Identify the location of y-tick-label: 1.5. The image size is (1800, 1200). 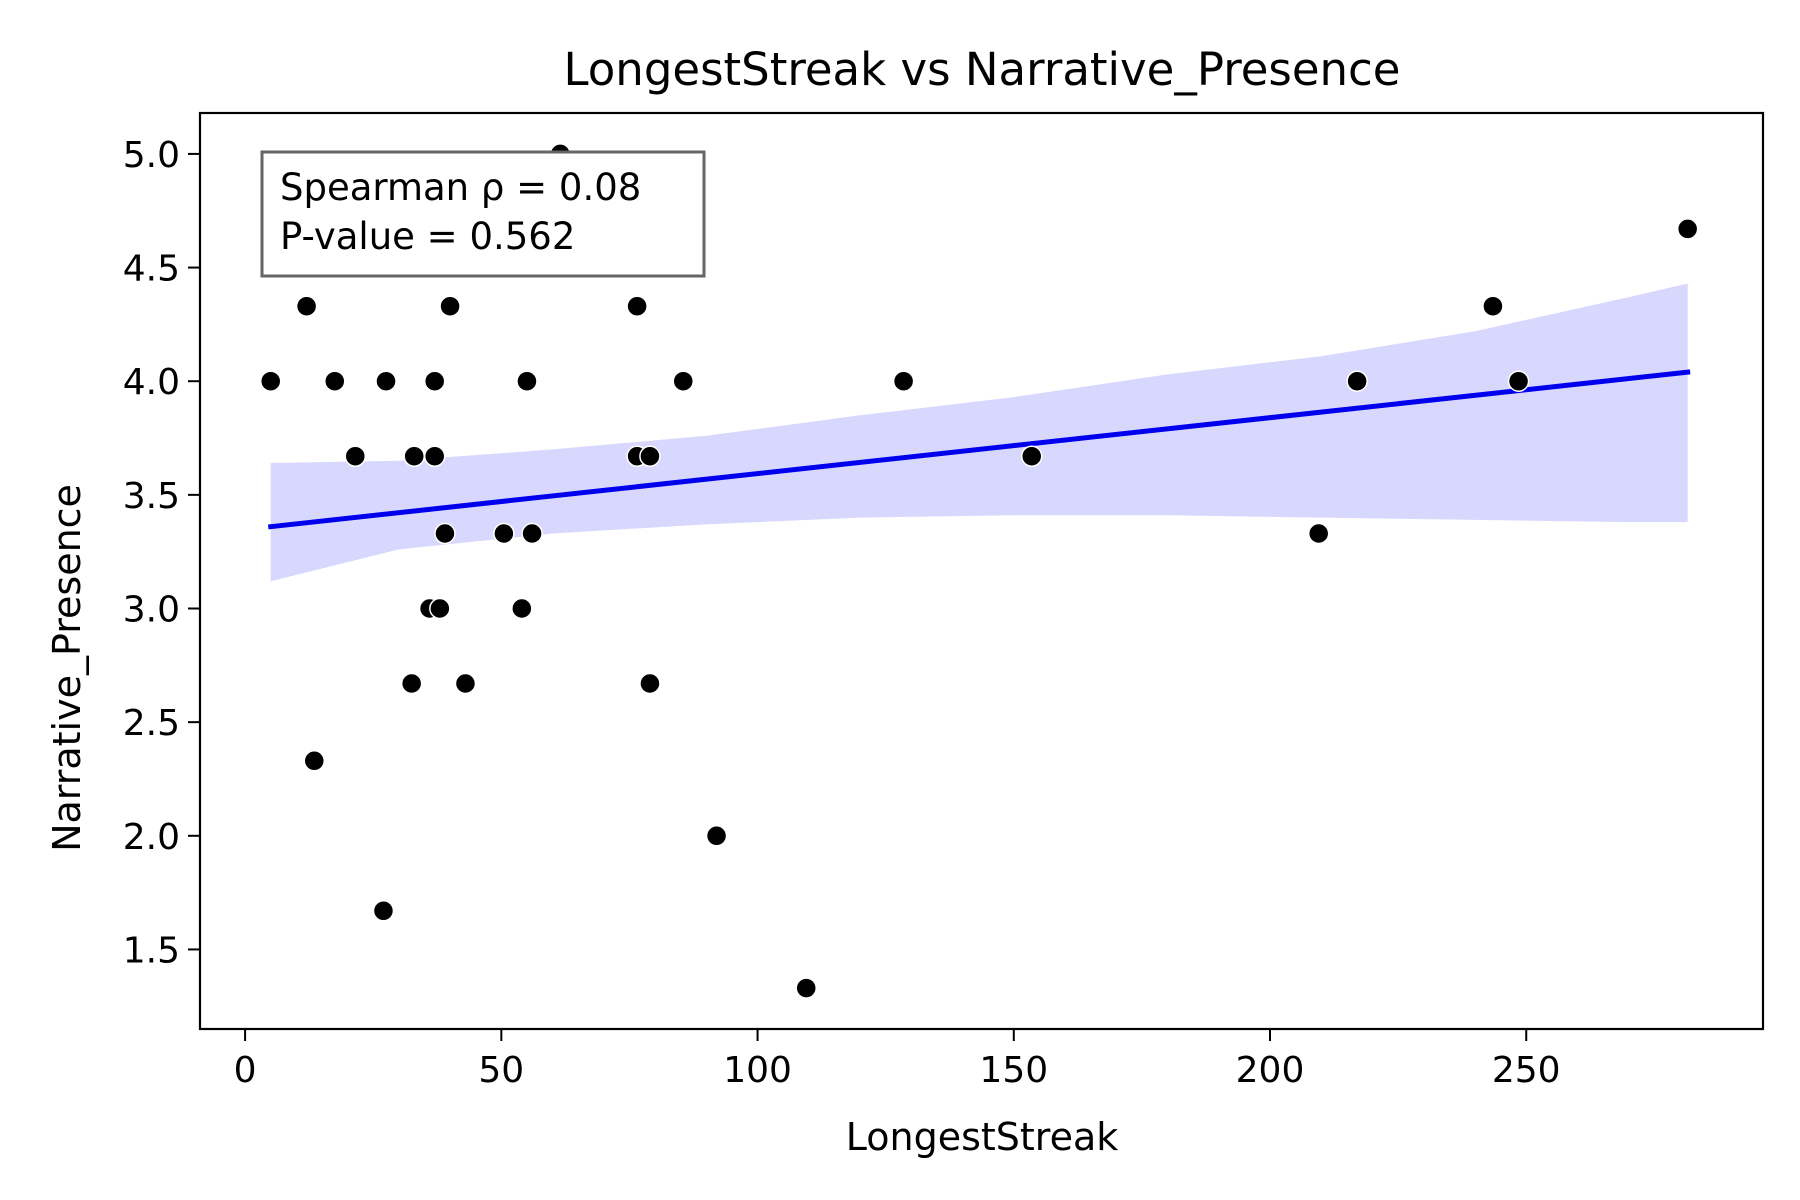
(151, 950).